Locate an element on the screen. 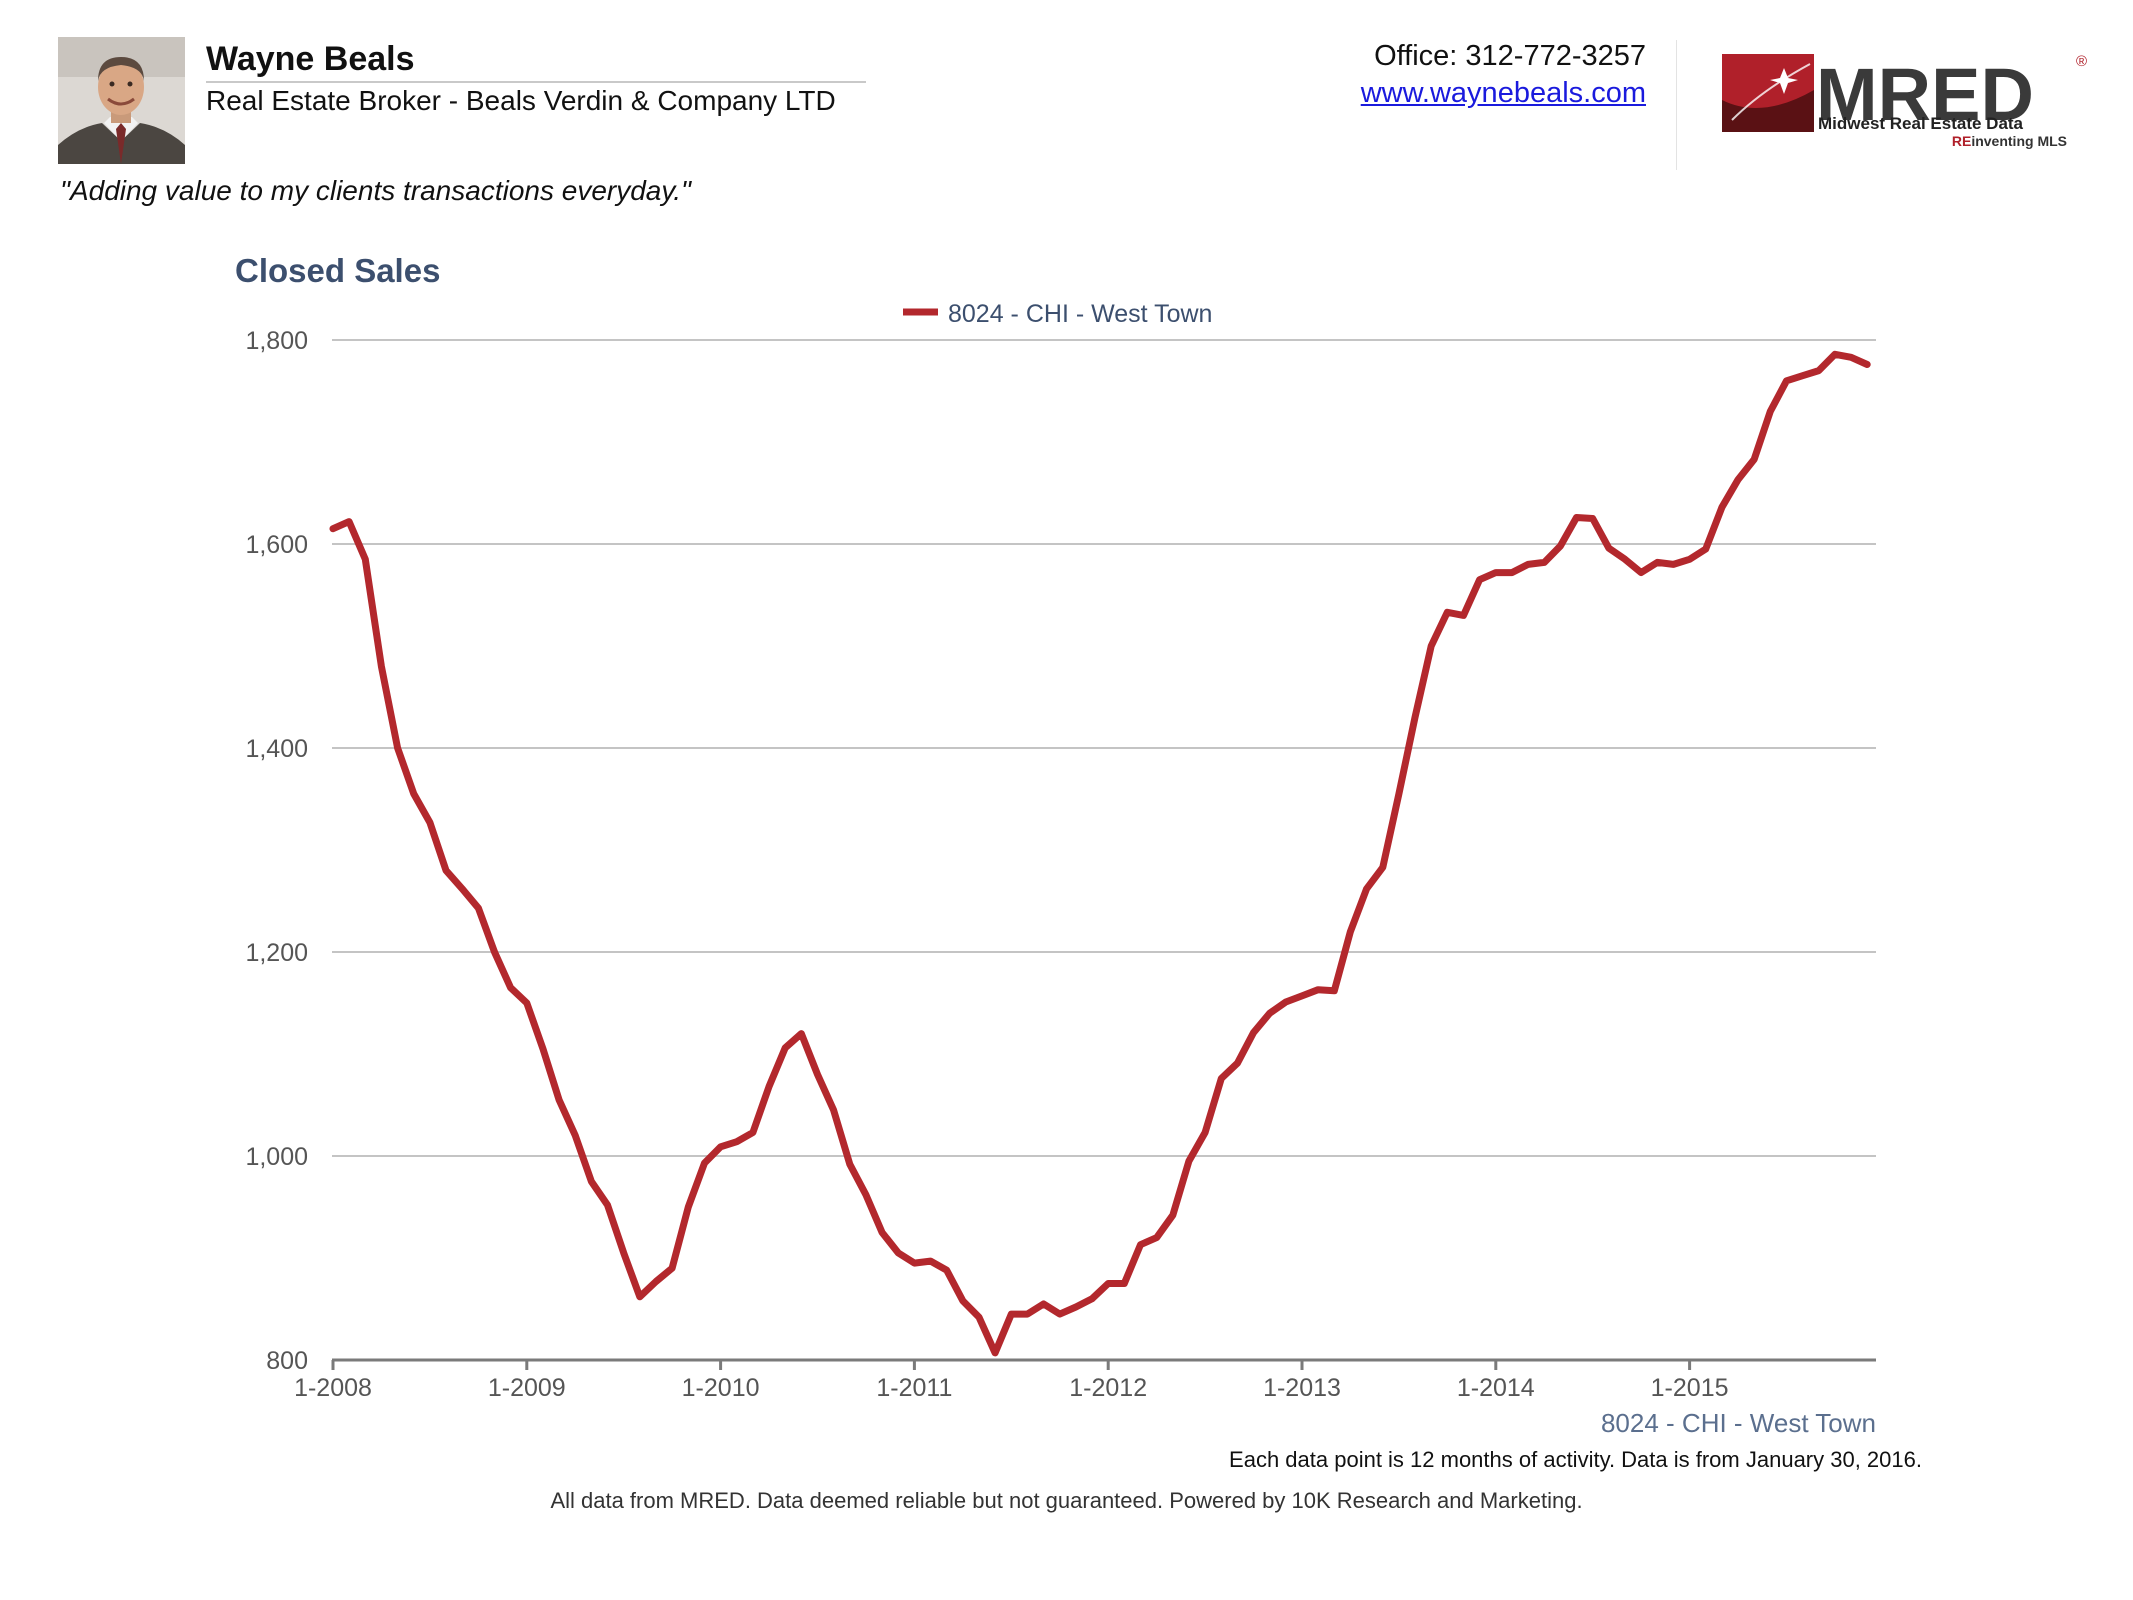 The width and height of the screenshot is (2133, 1600). agent-photo is located at coordinates (121, 100).